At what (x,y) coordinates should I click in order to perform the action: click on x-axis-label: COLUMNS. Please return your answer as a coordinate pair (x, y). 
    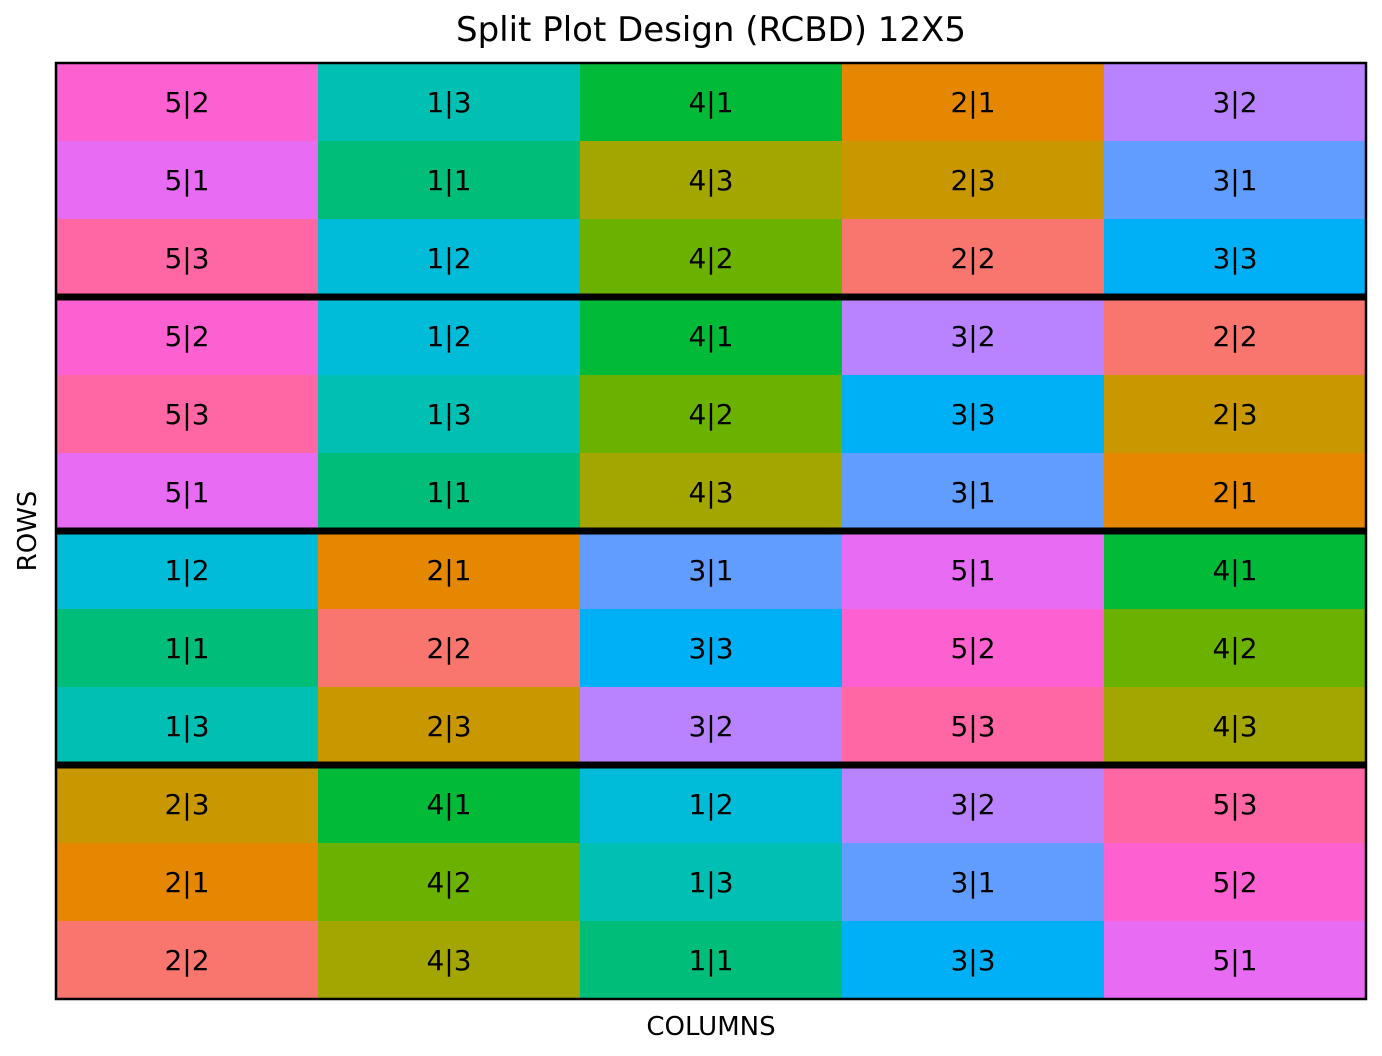
    Looking at the image, I should click on (710, 1027).